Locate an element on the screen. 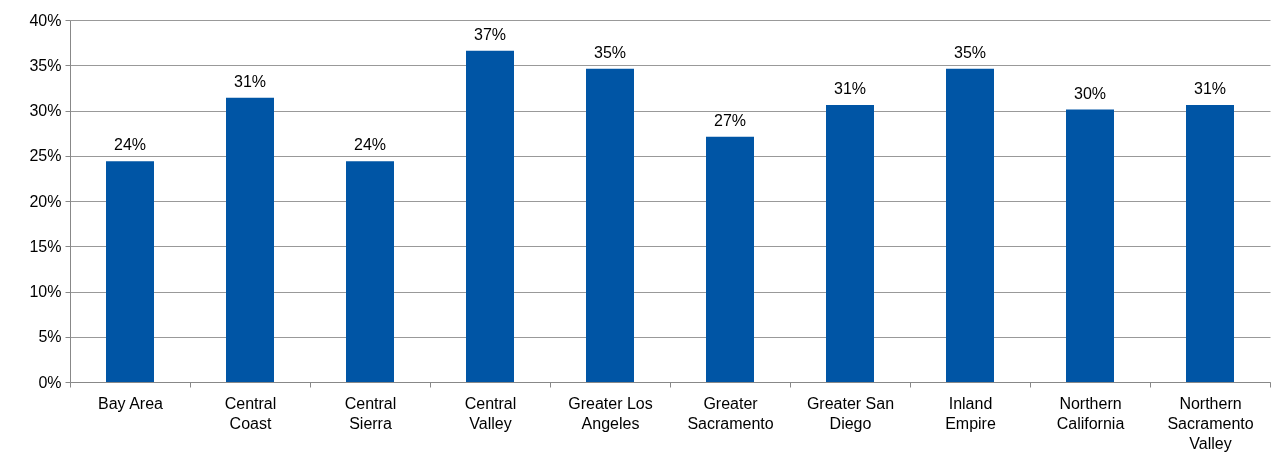  y-tick-label: 40% is located at coordinates (45, 20).